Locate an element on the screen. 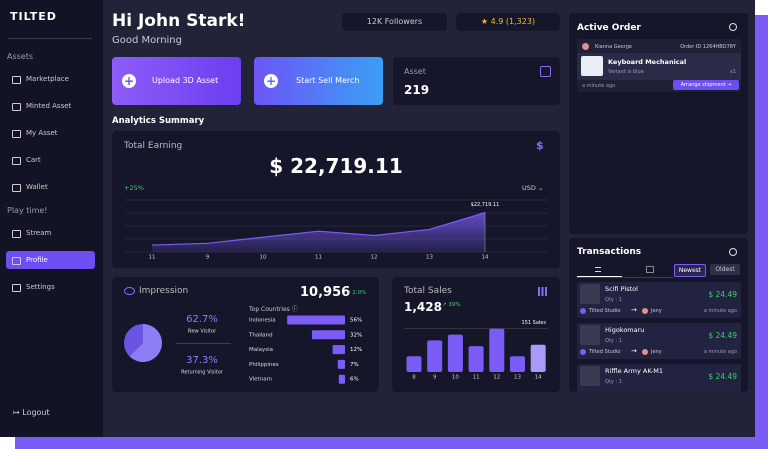 Image resolution: width=768 pixels, height=449 pixels. menu-item: Stream is located at coordinates (39, 233).